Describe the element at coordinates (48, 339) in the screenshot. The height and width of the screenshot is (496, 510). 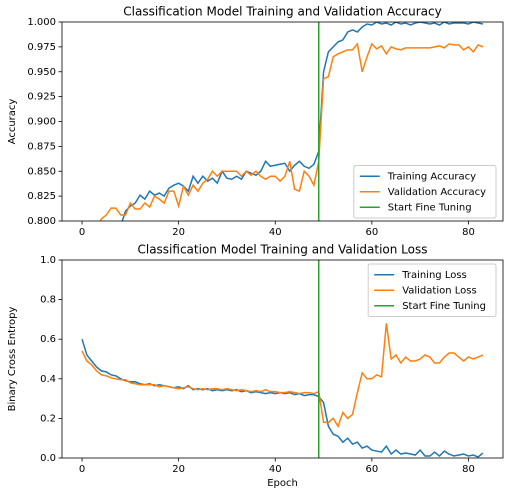
I see `y-tick-label: 0.6` at that location.